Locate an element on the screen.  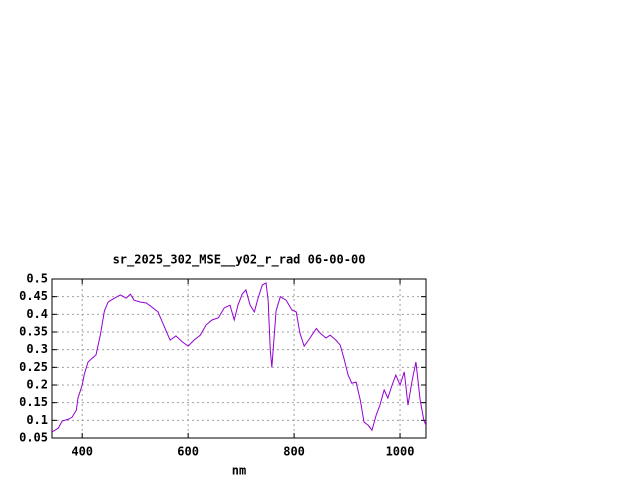
y-tick-label: 0.15 is located at coordinates (33, 402).